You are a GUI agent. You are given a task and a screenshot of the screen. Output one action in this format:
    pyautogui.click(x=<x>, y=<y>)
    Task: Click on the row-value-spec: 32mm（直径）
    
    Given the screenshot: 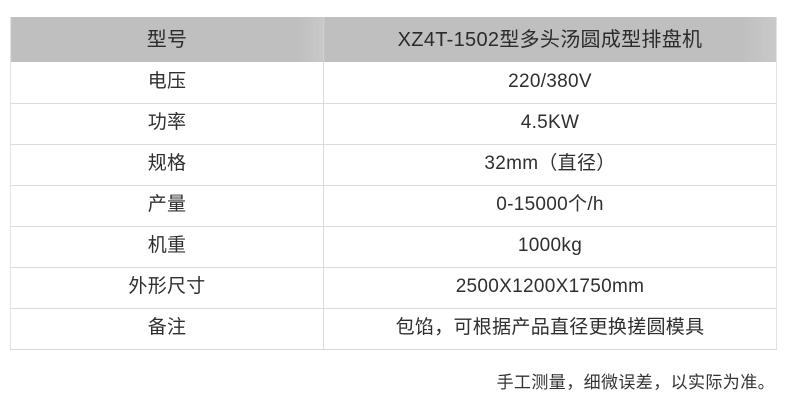 What is the action you would take?
    pyautogui.click(x=550, y=165)
    